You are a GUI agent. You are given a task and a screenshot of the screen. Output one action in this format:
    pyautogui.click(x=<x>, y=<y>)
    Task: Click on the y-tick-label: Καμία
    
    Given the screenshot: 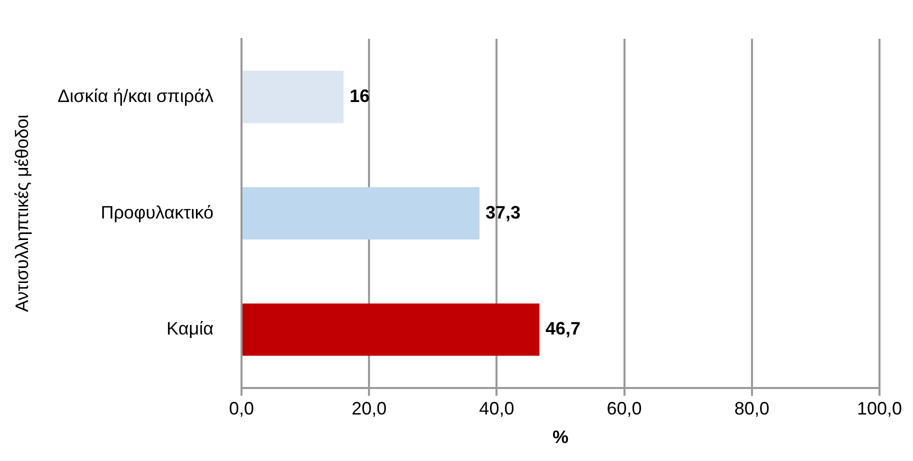 What is the action you would take?
    pyautogui.click(x=190, y=328)
    